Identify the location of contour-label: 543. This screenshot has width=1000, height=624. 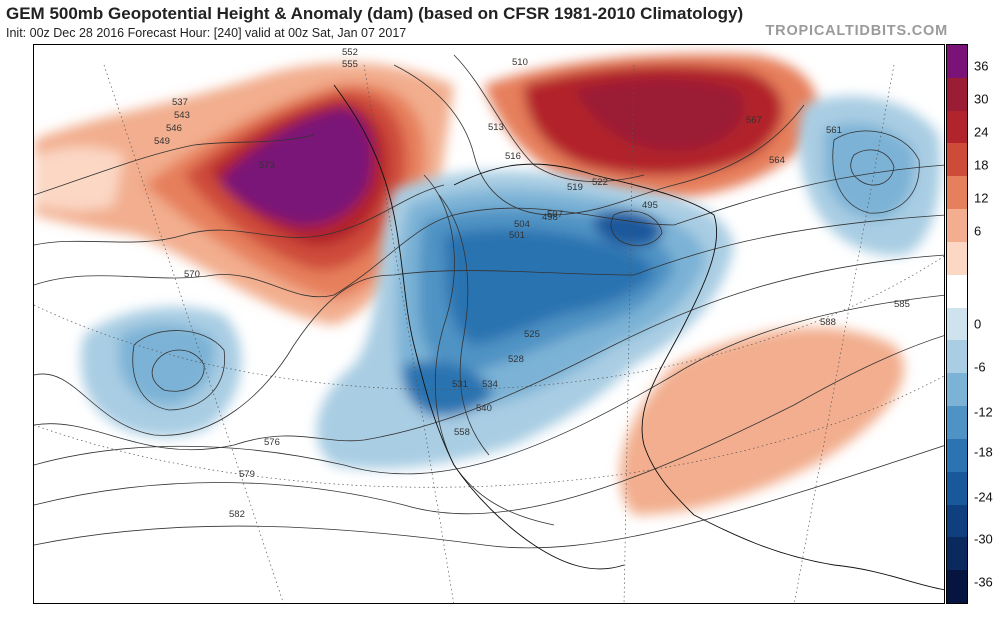
(182, 115).